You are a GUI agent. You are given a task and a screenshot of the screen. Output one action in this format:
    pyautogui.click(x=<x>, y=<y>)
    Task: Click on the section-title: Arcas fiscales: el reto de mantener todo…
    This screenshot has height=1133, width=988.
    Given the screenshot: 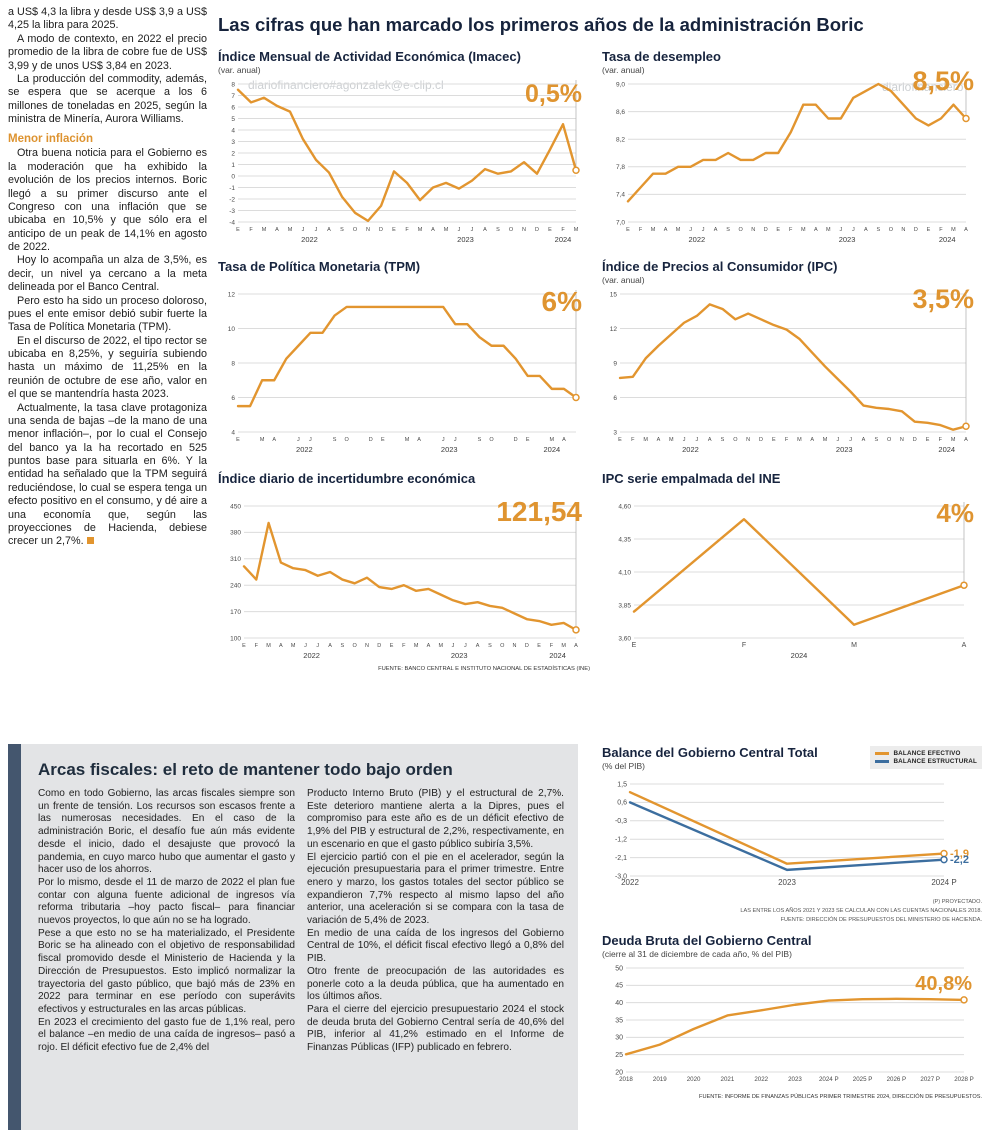 What is the action you would take?
    pyautogui.click(x=245, y=769)
    